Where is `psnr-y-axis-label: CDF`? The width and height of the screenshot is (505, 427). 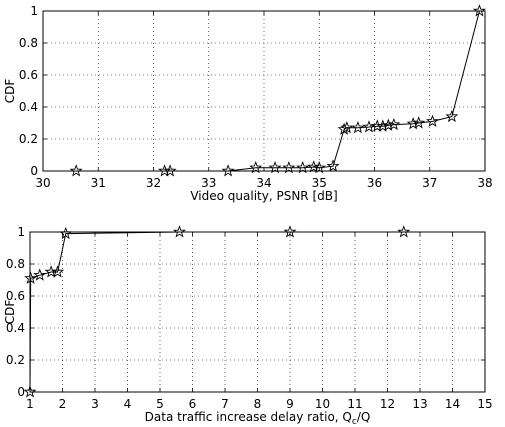
psnr-y-axis-label: CDF is located at coordinates (10, 91).